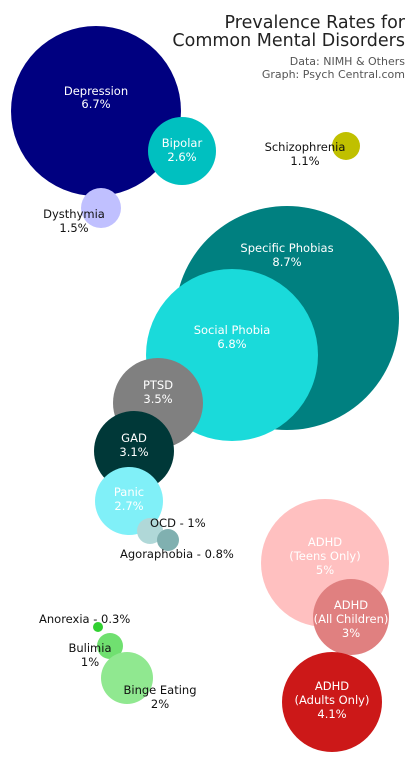 This screenshot has width=420, height=761. Describe the element at coordinates (315, 23) in the screenshot. I see `chart-title-line-1: Prevalence Rates for` at that location.